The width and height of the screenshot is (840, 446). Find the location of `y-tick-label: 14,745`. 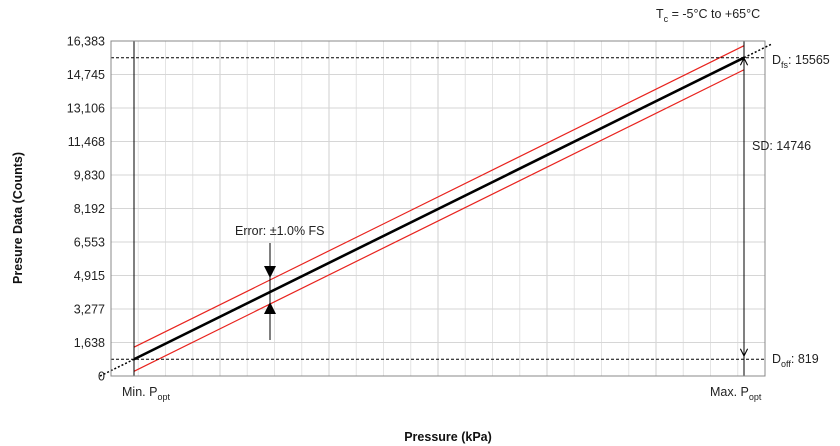

y-tick-label: 14,745 is located at coordinates (86, 75).